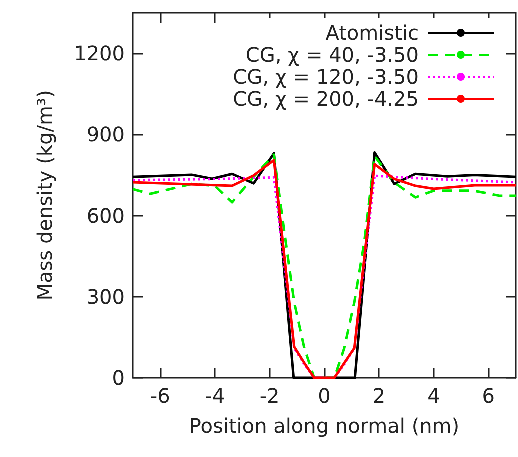 Image resolution: width=518 pixels, height=457 pixels. I want to click on y-tick-label: 0, so click(118, 378).